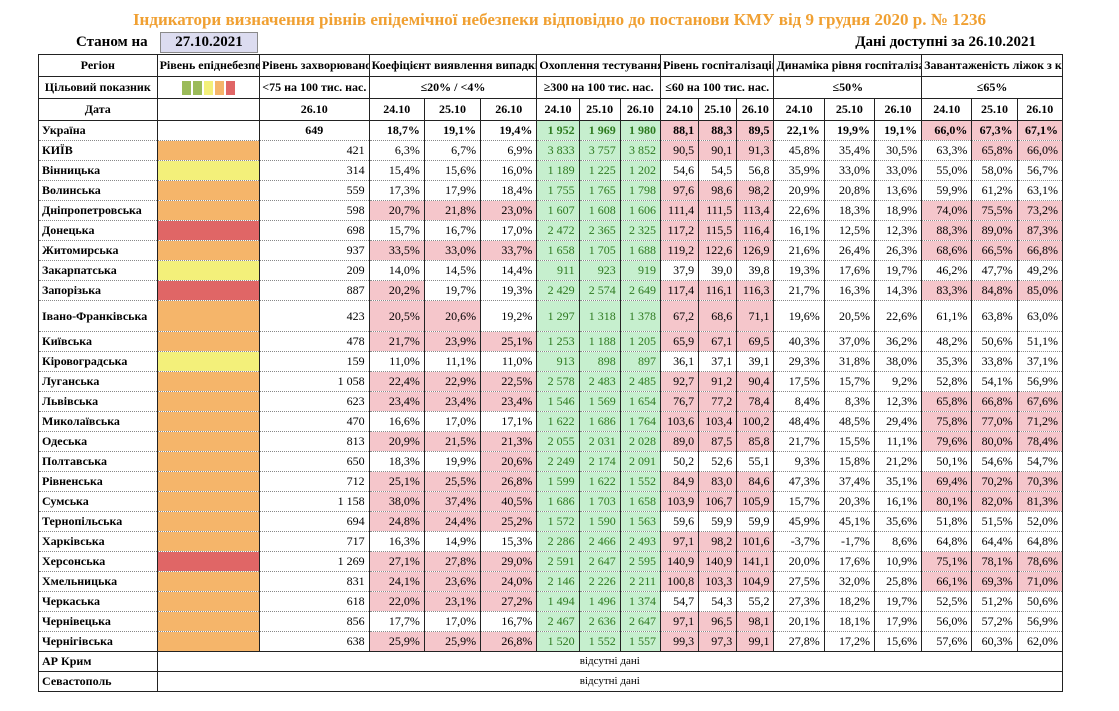 This screenshot has height=711, width=1119. I want to click on incidence-cell: 314, so click(314, 170).